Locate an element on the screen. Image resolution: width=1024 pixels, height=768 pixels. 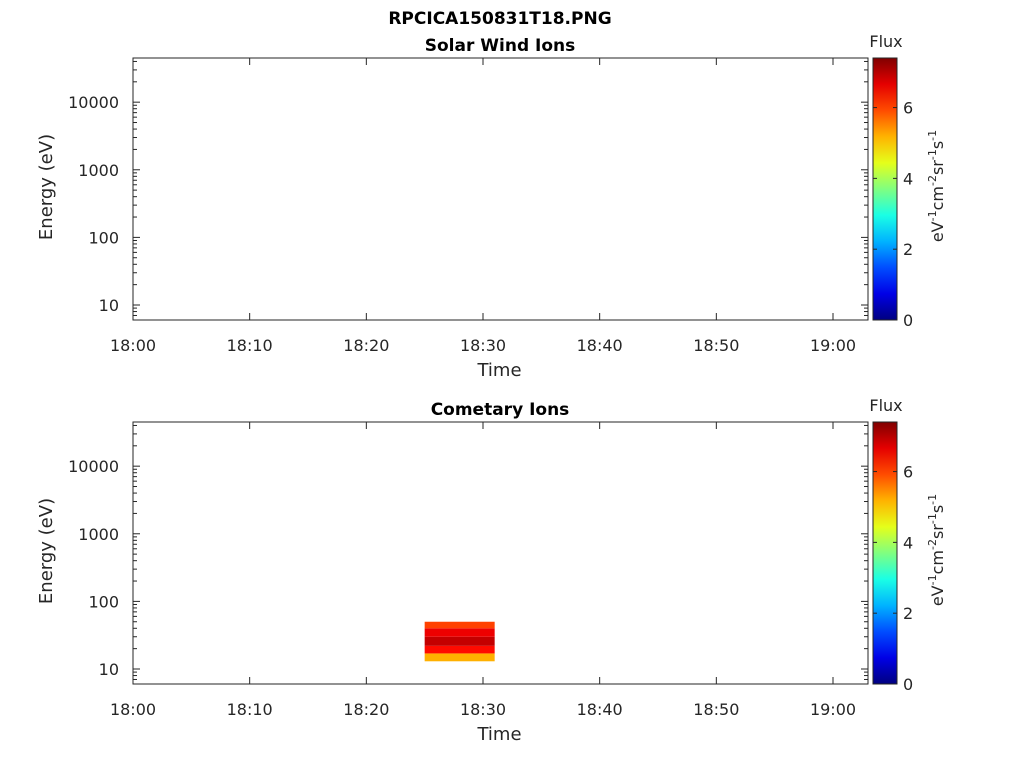
panel-title: Solar Wind Ions is located at coordinates (500, 46).